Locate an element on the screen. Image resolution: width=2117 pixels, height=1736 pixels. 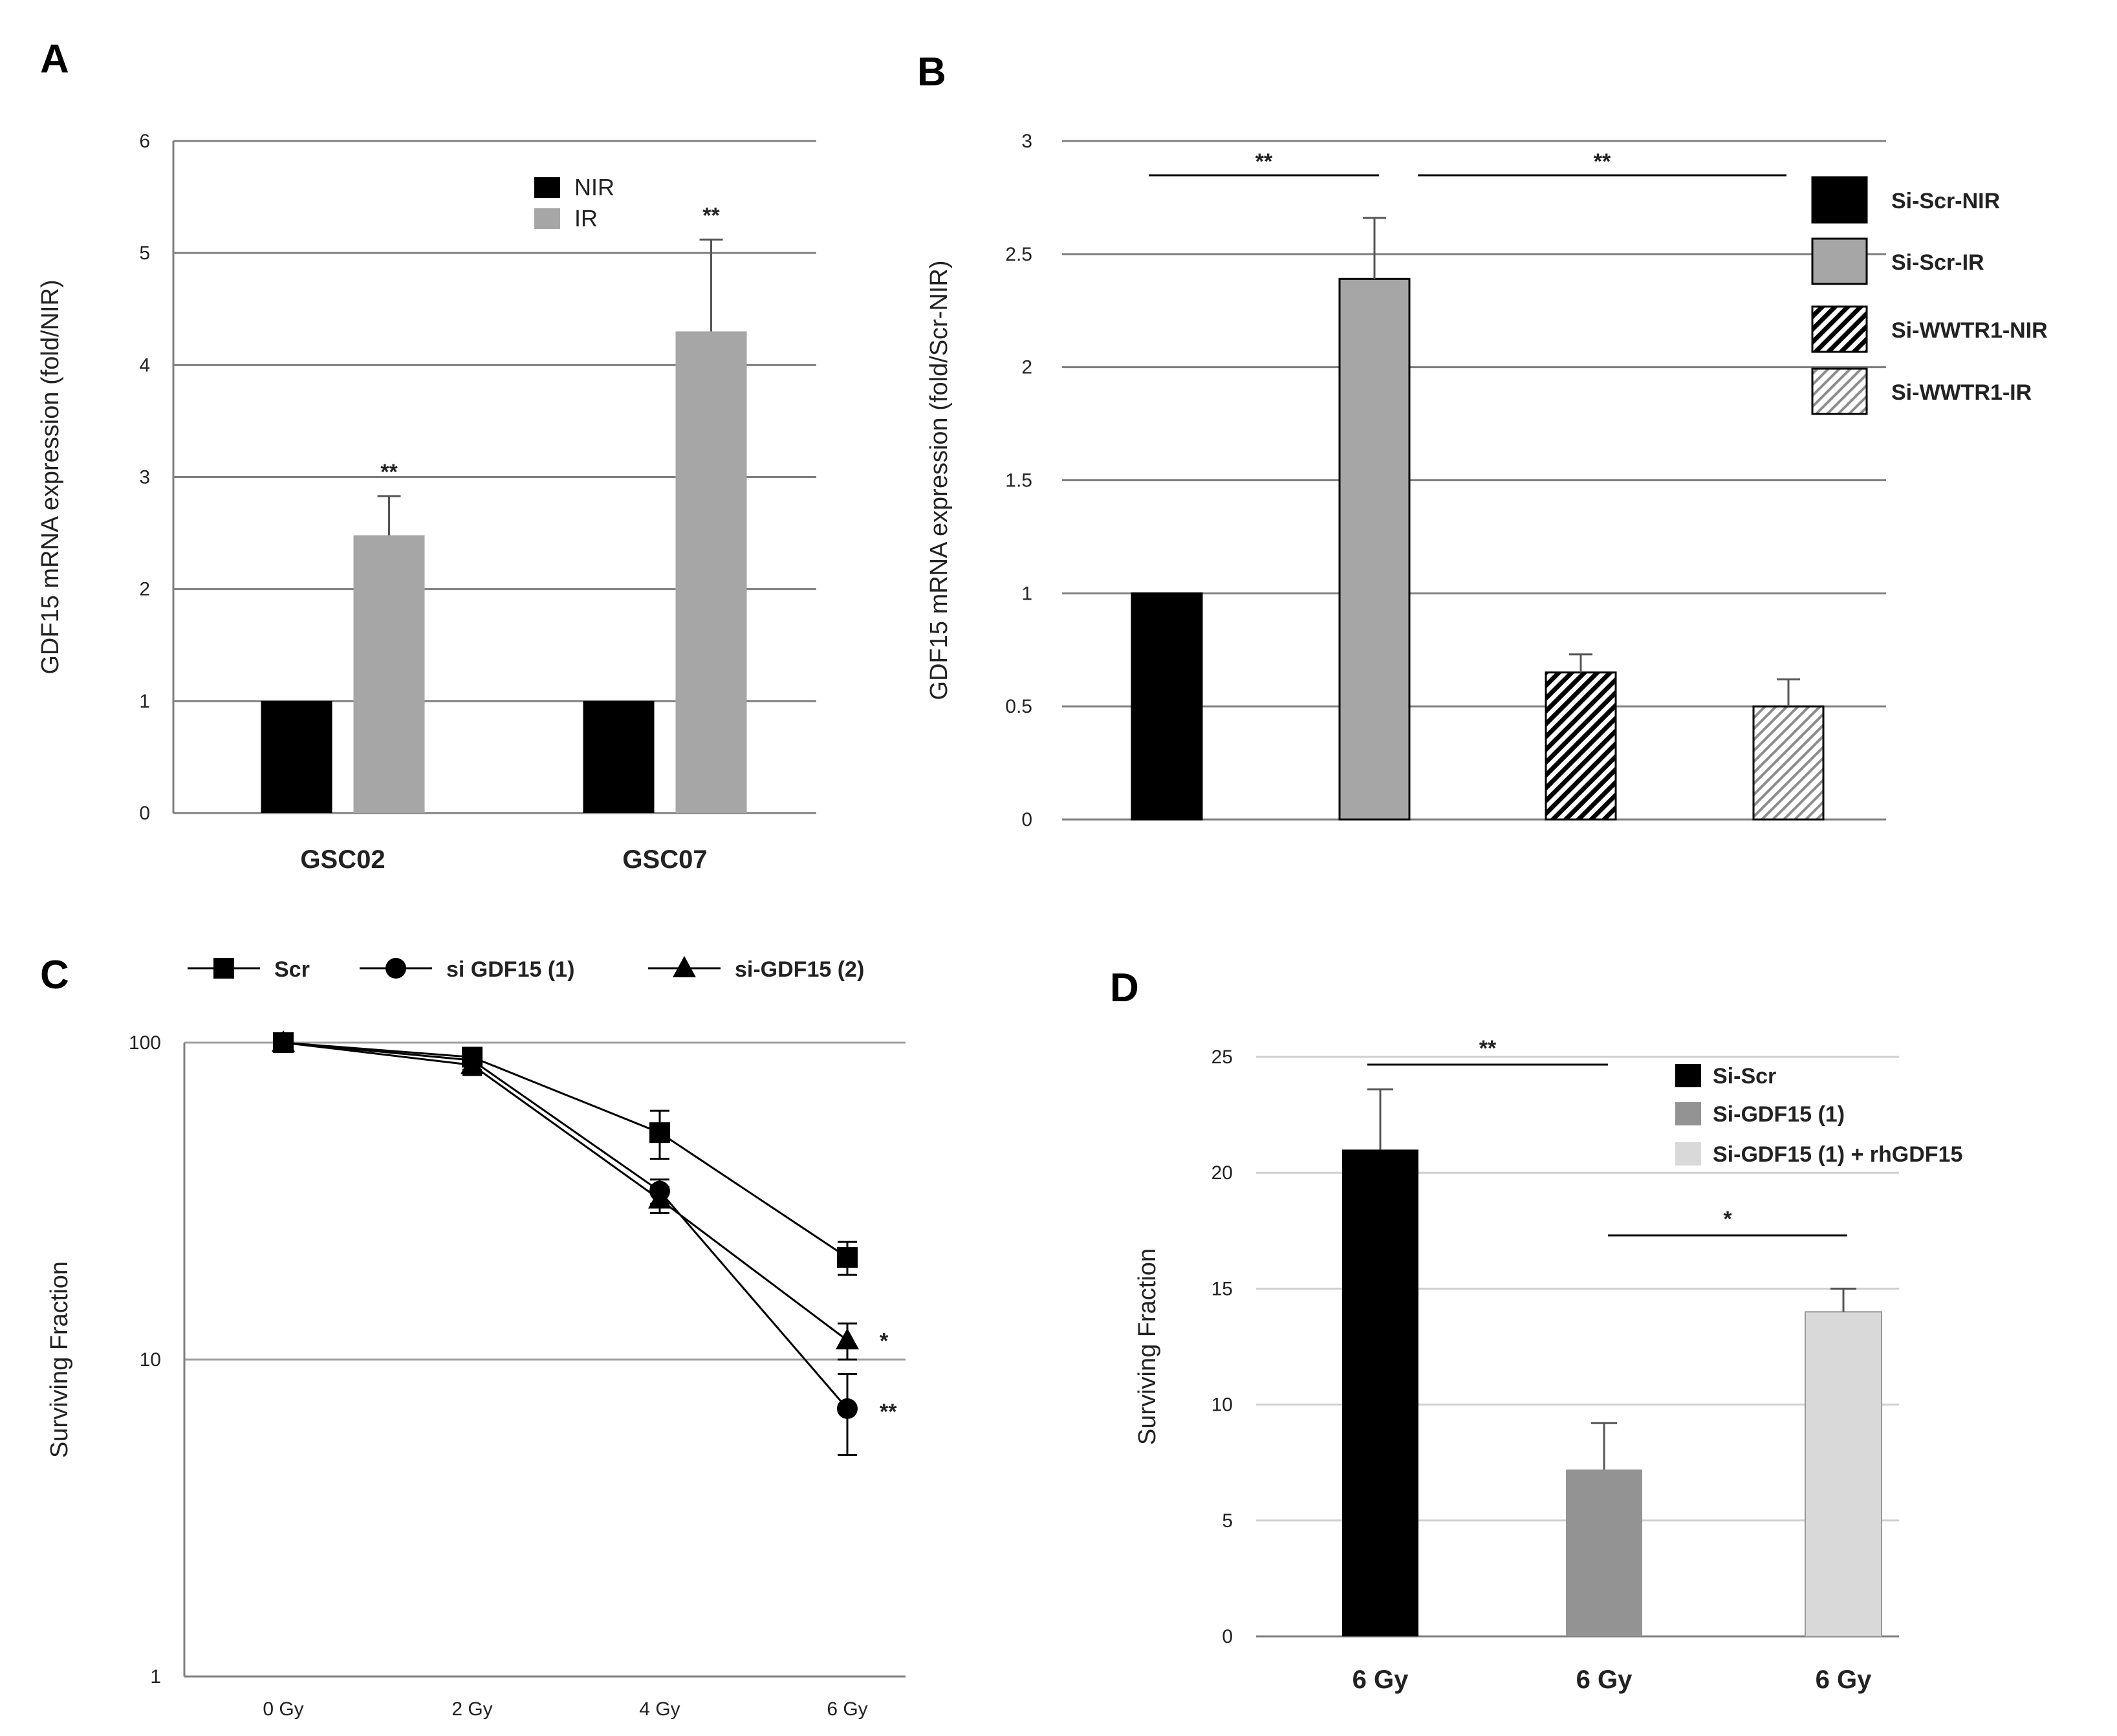
x-category-label: GSC07 is located at coordinates (664, 860).